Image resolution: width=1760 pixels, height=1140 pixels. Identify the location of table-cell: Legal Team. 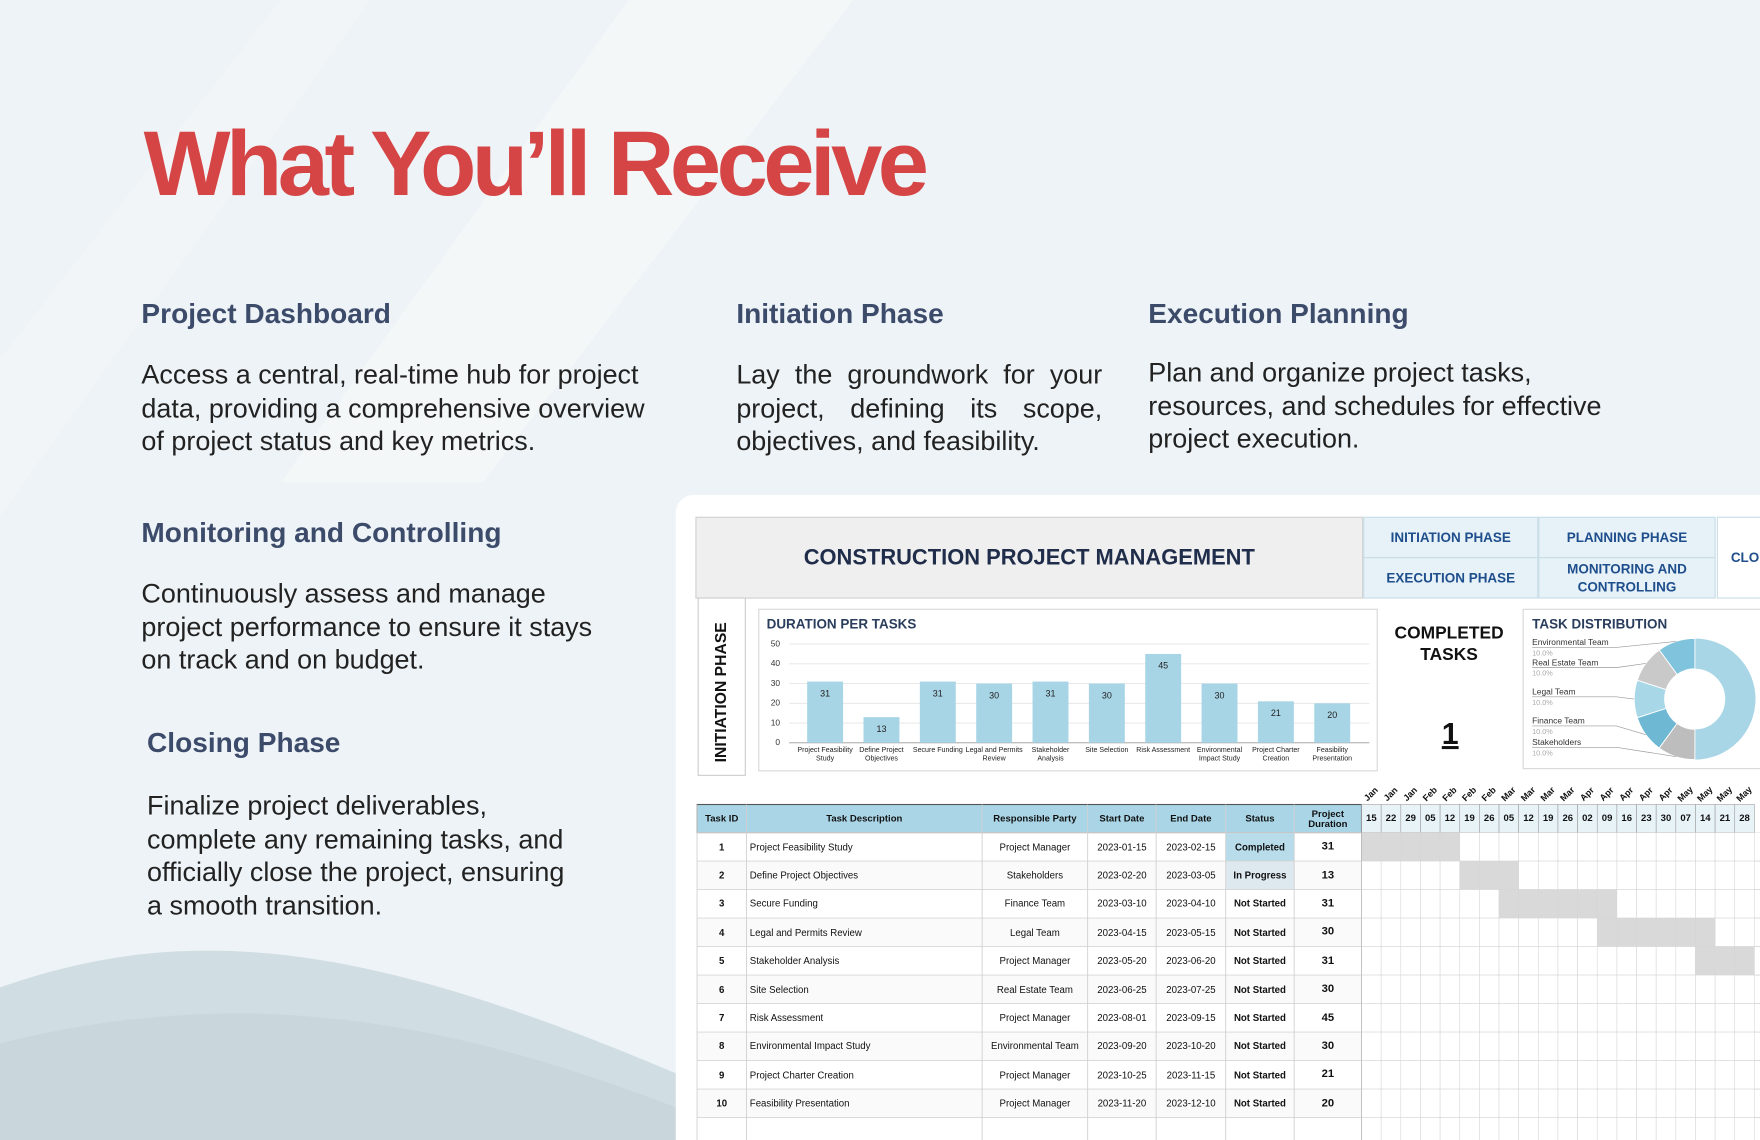
(1035, 932).